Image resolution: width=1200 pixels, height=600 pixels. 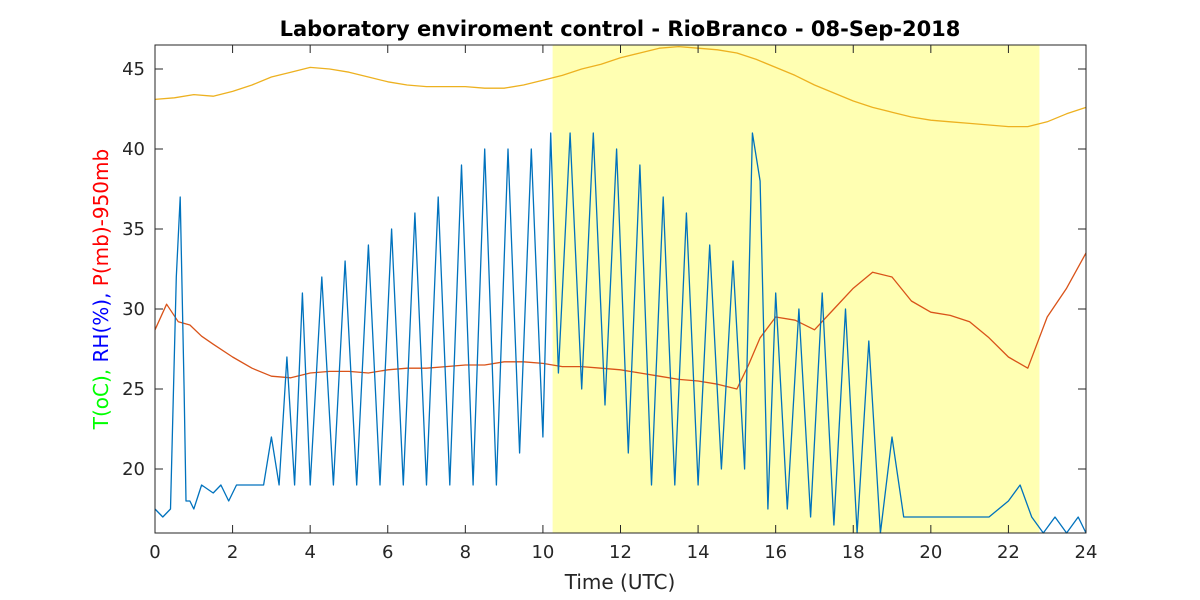 I want to click on x-tick-label: 12, so click(x=620, y=552).